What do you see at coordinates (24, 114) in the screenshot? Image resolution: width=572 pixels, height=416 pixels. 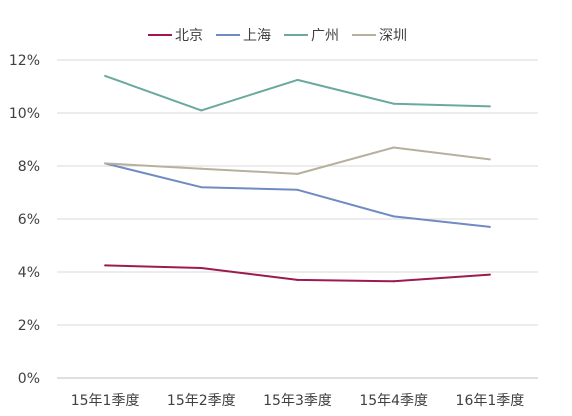 I see `y-tick-label: 10%` at bounding box center [24, 114].